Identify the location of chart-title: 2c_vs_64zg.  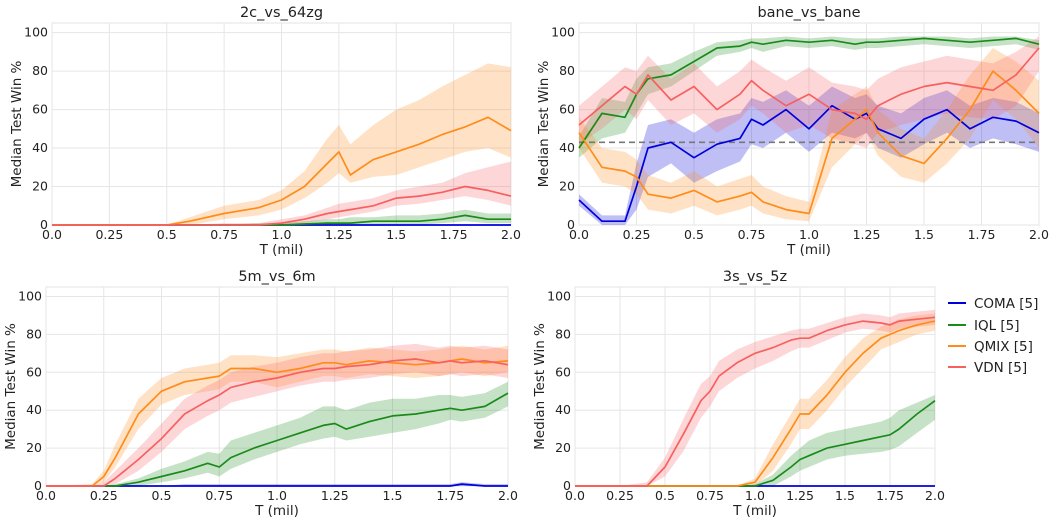
(281, 13).